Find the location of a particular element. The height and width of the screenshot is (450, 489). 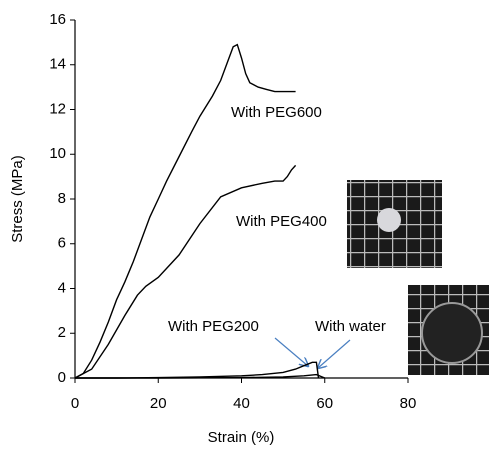

y-tick-label: 10 is located at coordinates (57, 153).